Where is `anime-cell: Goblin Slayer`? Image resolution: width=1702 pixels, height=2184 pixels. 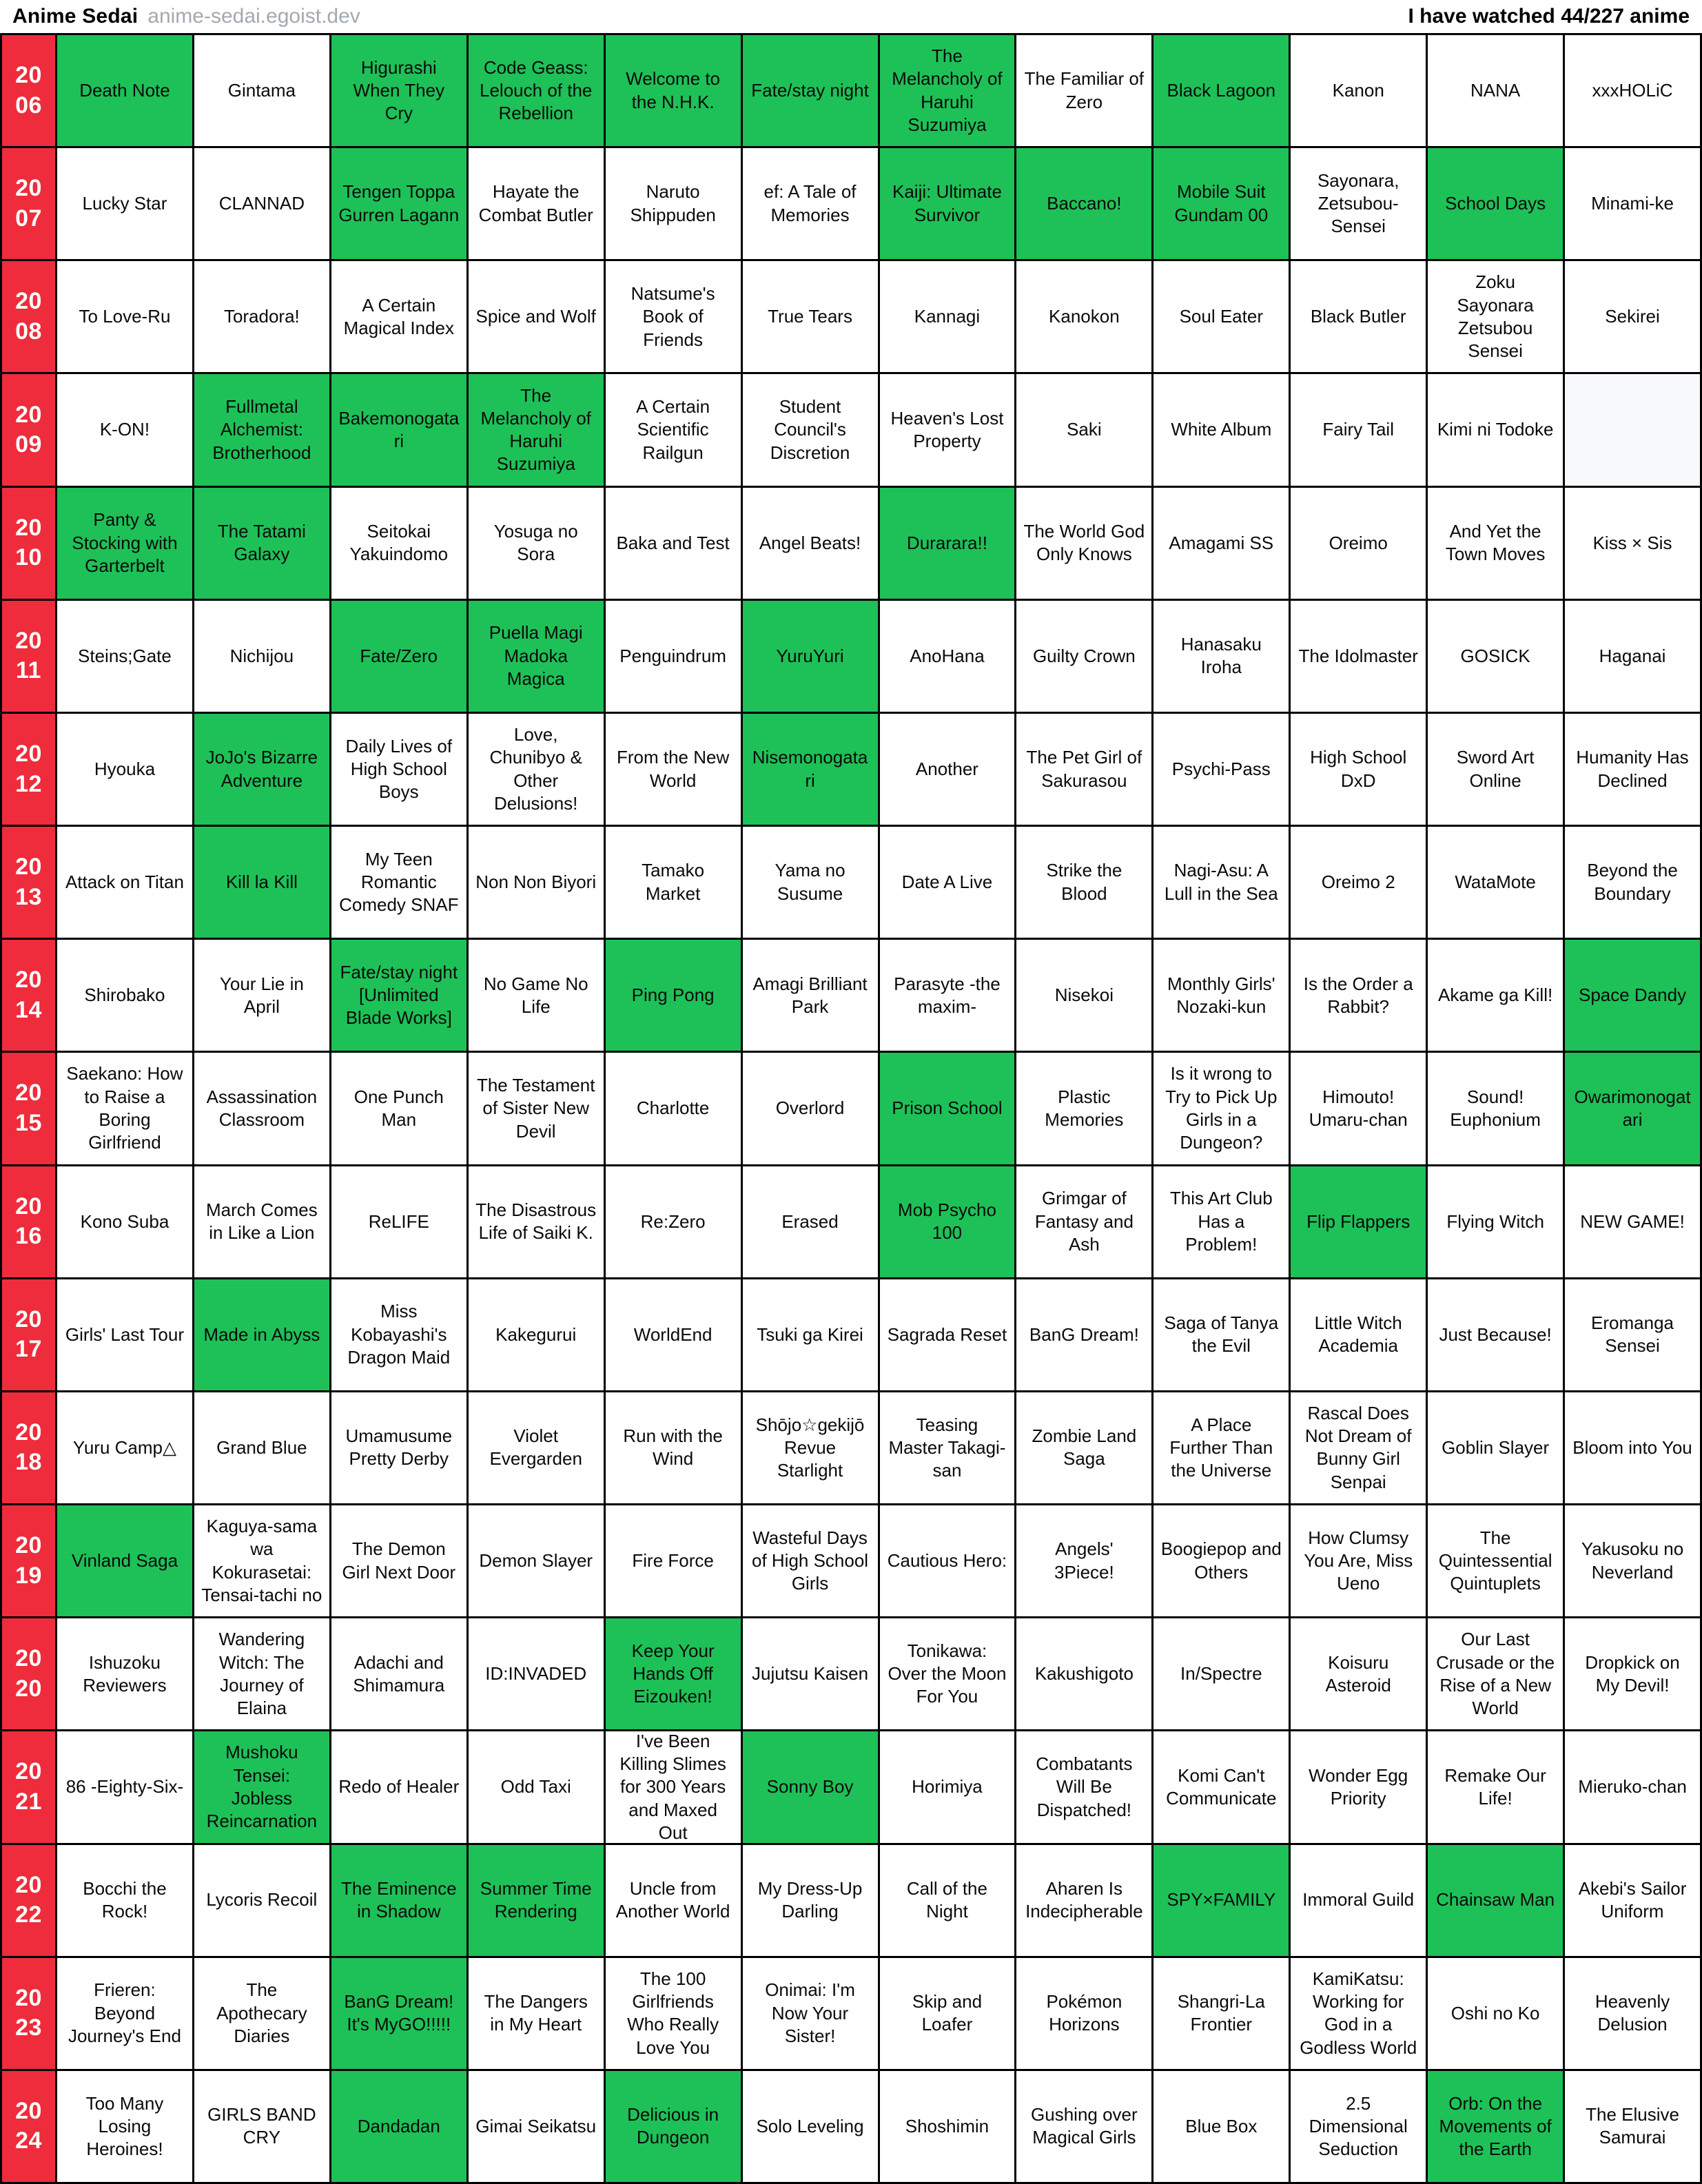 anime-cell: Goblin Slayer is located at coordinates (1496, 1448).